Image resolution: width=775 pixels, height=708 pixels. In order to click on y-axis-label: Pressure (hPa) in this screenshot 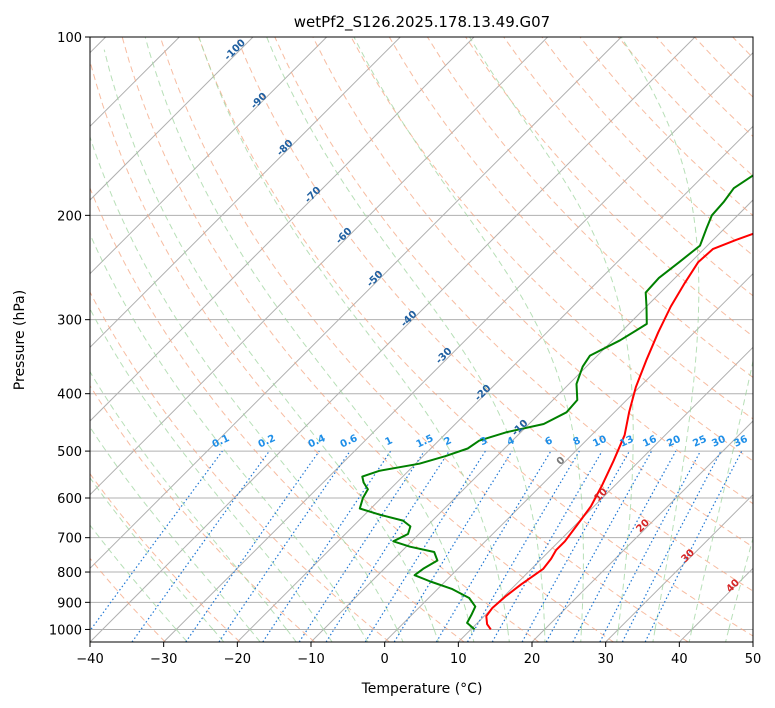, I will do `click(20, 340)`.